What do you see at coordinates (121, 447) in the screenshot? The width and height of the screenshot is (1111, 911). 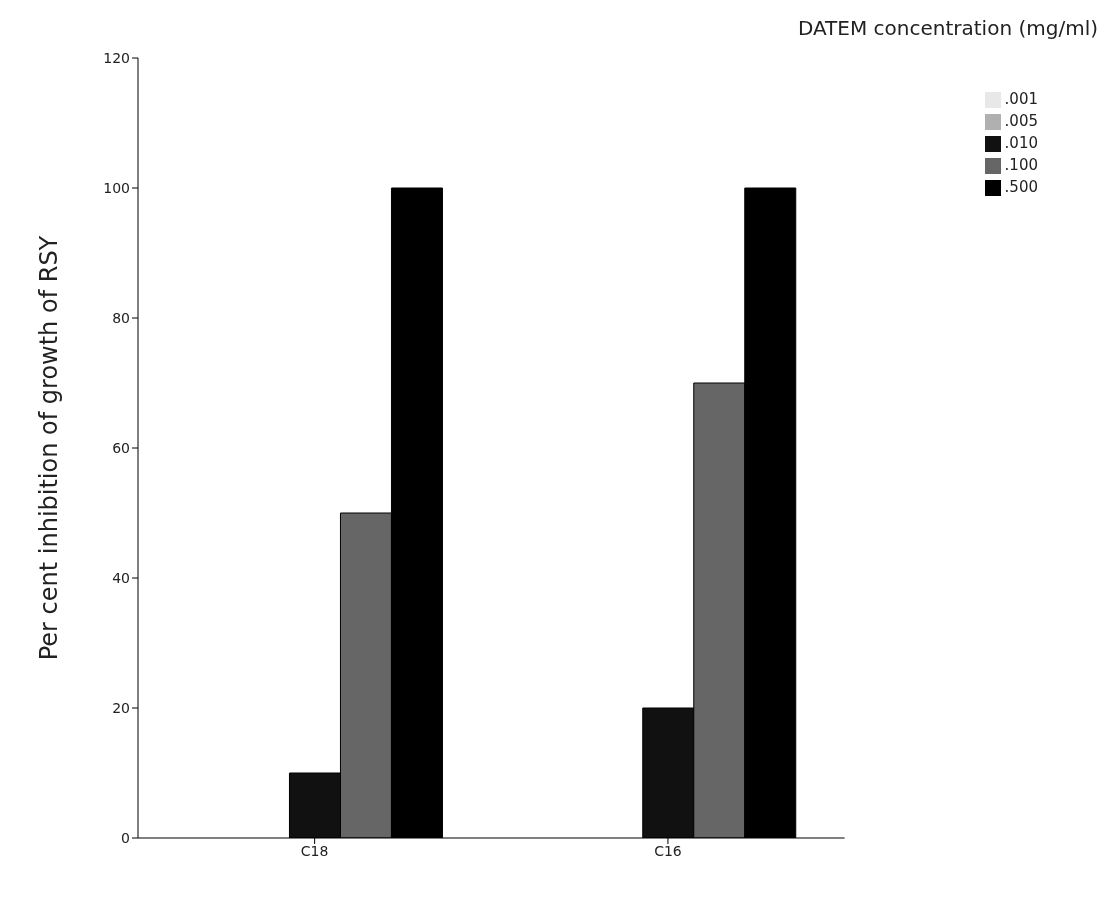 I see `y-tick-label: 60` at bounding box center [121, 447].